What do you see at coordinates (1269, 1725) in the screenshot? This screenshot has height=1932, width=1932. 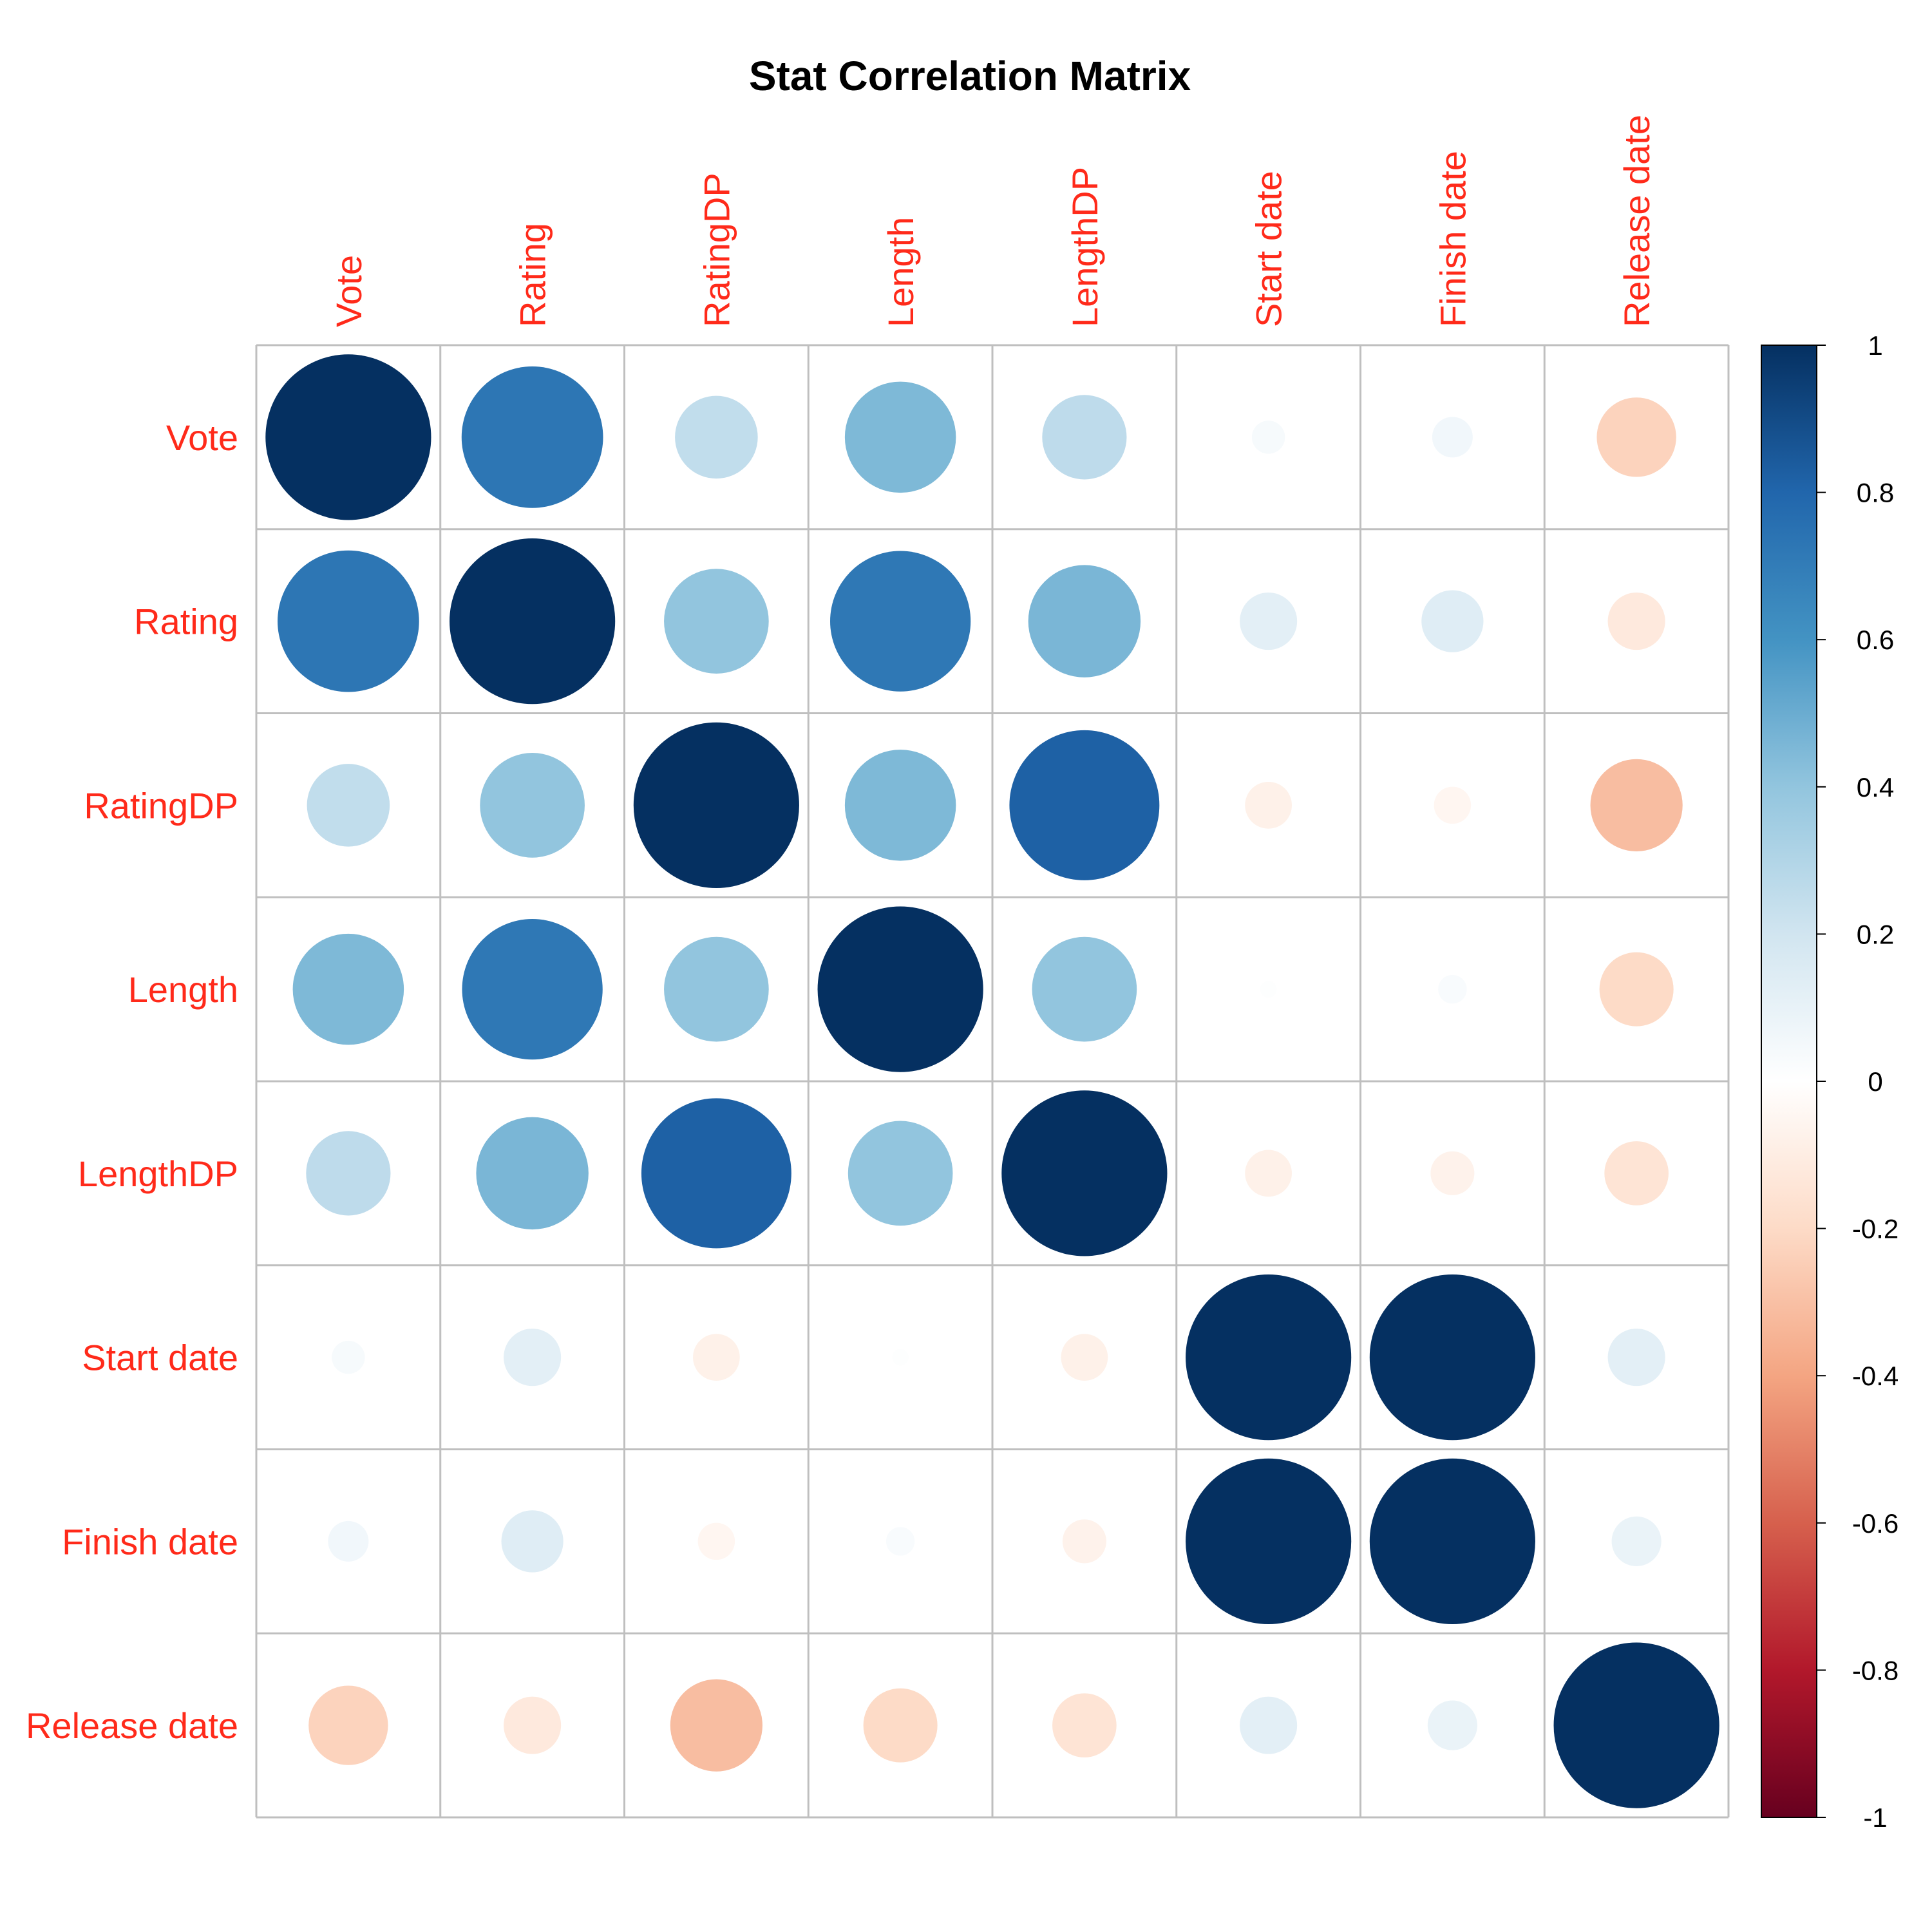 I see `corr-circle-release-date-start-date` at bounding box center [1269, 1725].